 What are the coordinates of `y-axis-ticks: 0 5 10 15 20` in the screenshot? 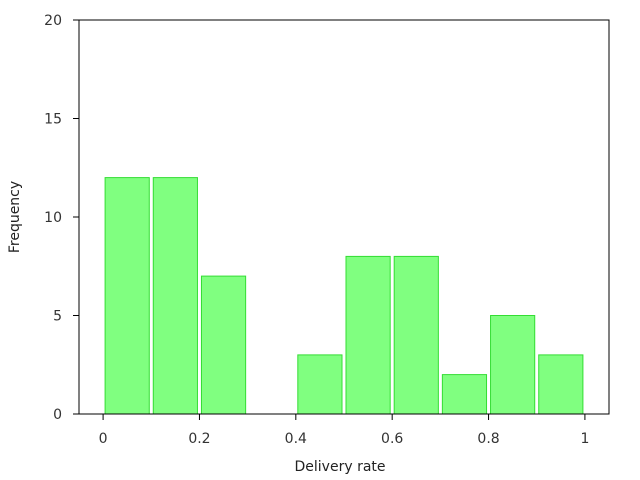 It's located at (61, 218).